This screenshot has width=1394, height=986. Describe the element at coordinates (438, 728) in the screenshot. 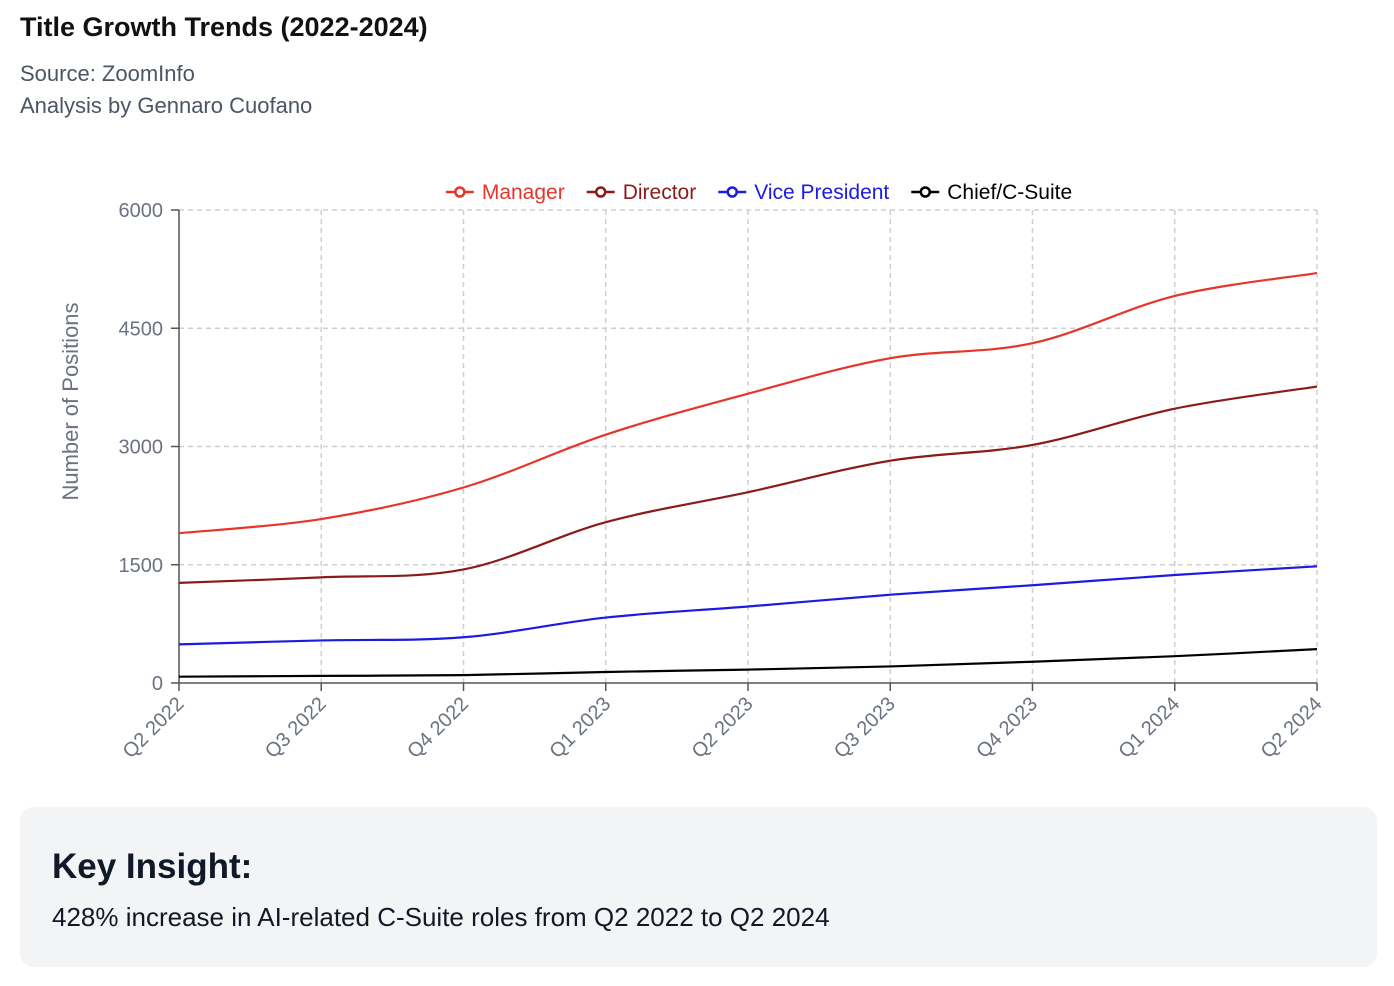

I see `x-tick-label: Q4 2022` at that location.